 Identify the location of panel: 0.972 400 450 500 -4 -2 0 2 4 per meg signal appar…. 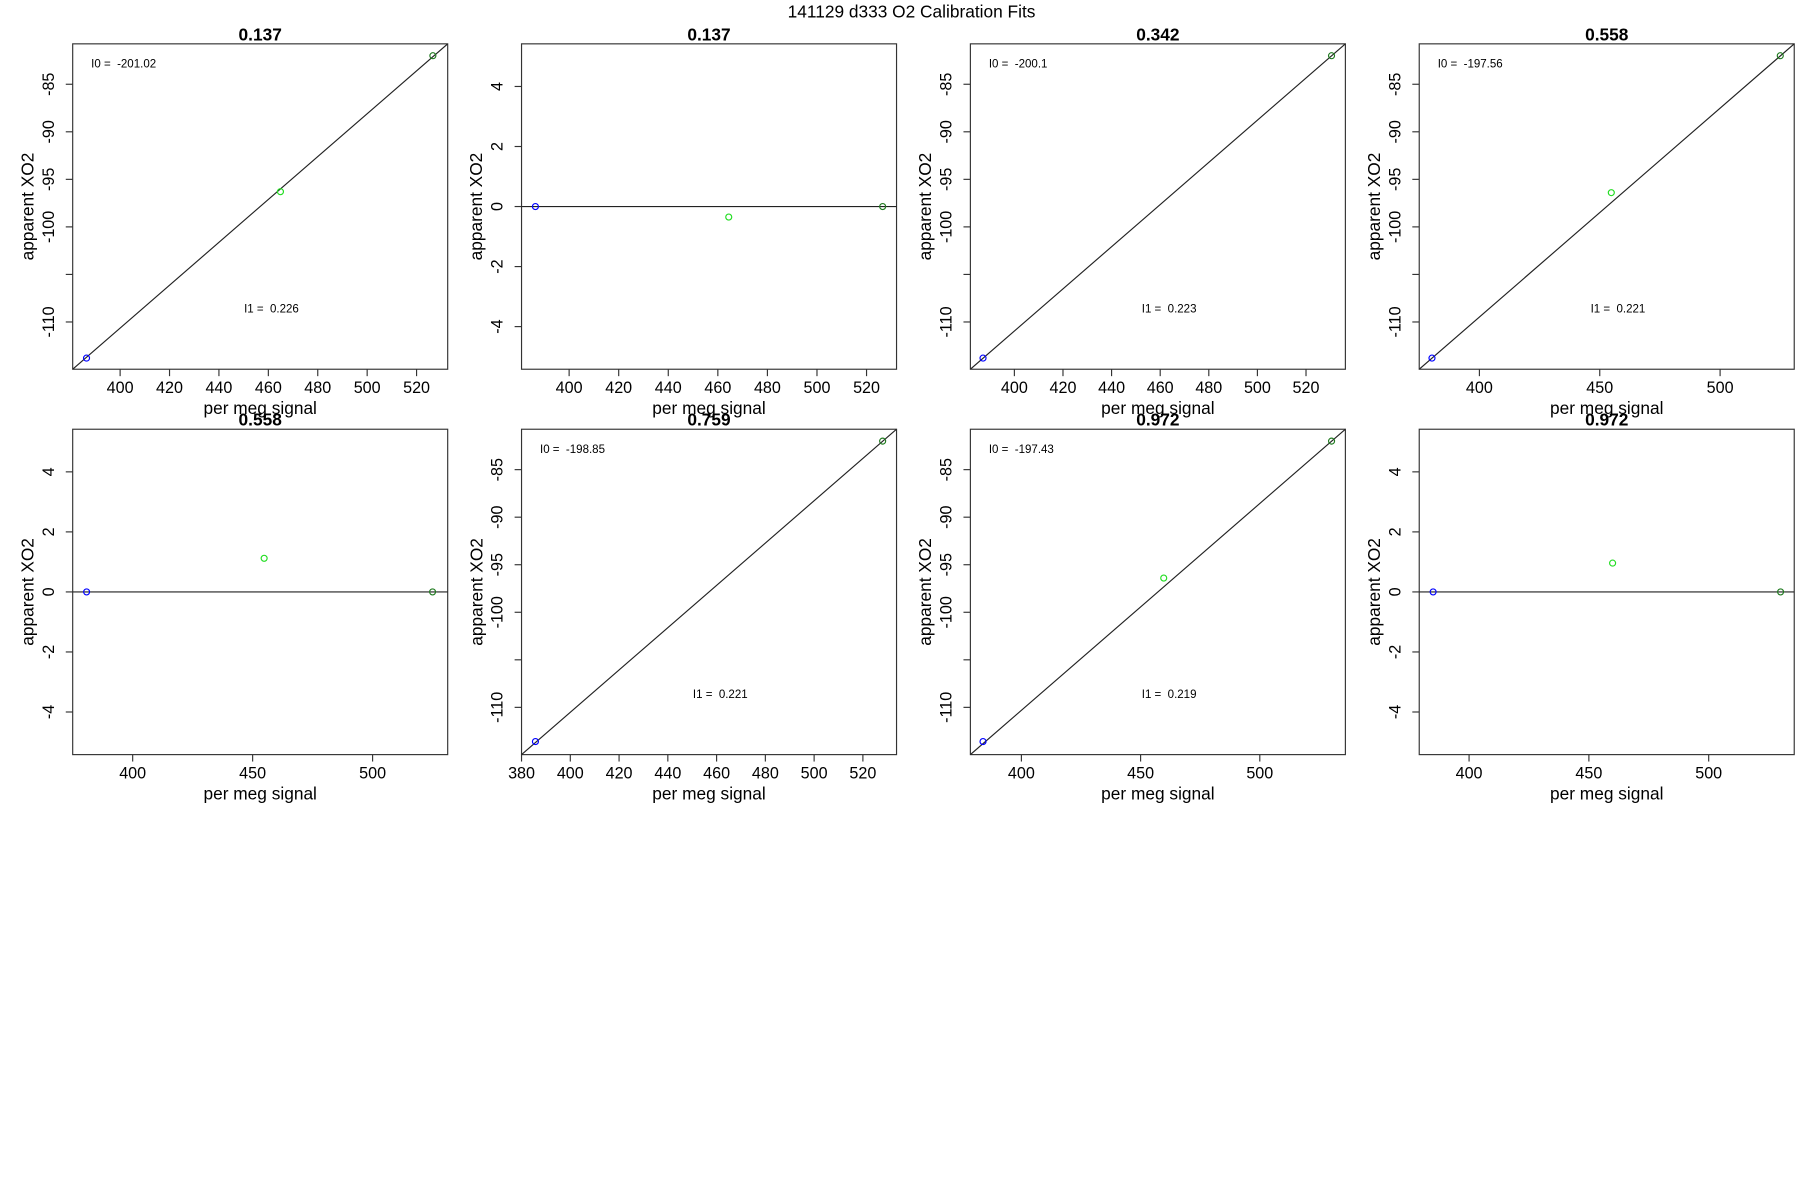
(1579, 607).